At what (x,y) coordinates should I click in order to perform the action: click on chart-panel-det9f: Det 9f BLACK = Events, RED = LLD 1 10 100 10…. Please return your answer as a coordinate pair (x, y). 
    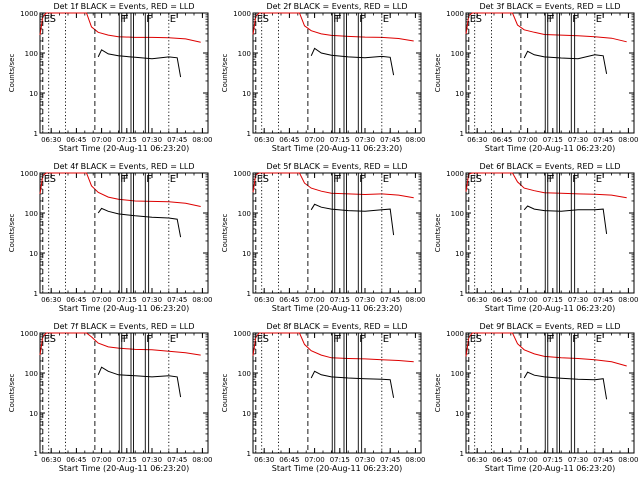
    Looking at the image, I should click on (536, 397).